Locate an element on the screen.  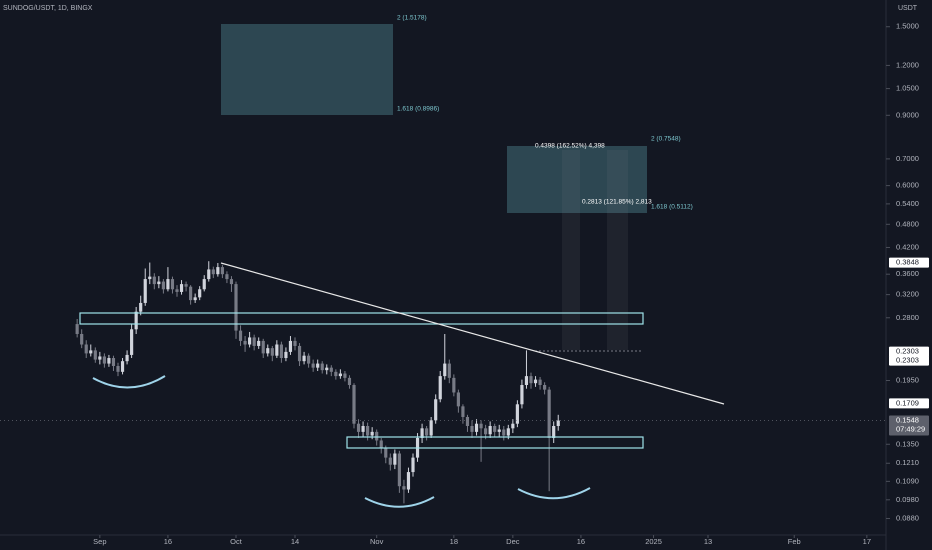
price-tag-label: 0.2303 is located at coordinates (907, 351).